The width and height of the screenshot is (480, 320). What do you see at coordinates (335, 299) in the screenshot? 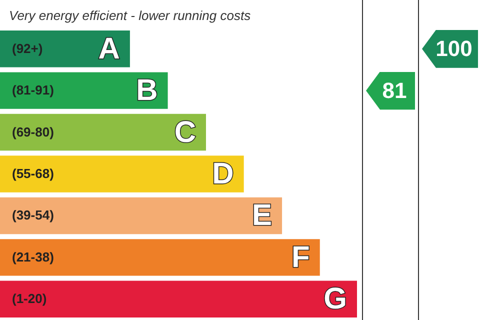
I see `y-tick-label: G` at bounding box center [335, 299].